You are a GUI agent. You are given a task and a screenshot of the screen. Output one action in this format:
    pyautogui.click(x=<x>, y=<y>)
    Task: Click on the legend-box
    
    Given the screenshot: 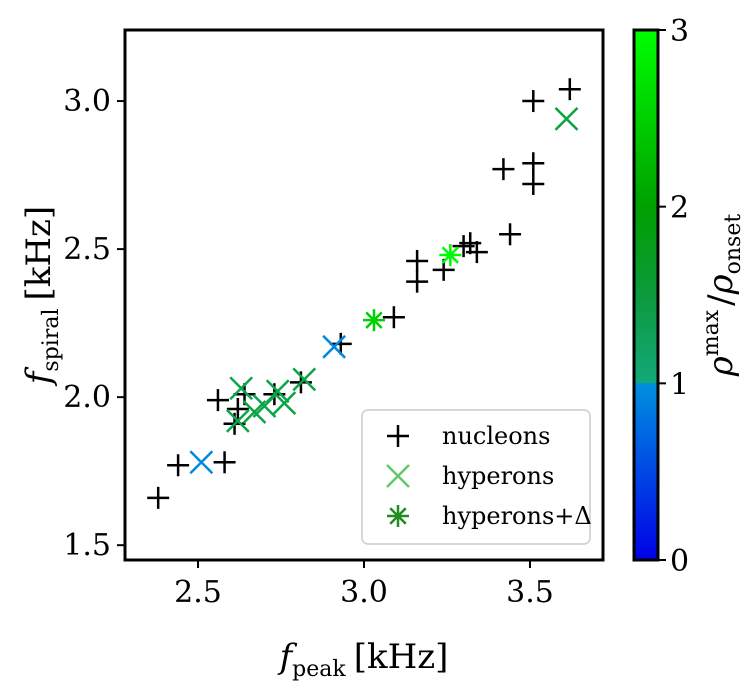 What is the action you would take?
    pyautogui.click(x=476, y=477)
    